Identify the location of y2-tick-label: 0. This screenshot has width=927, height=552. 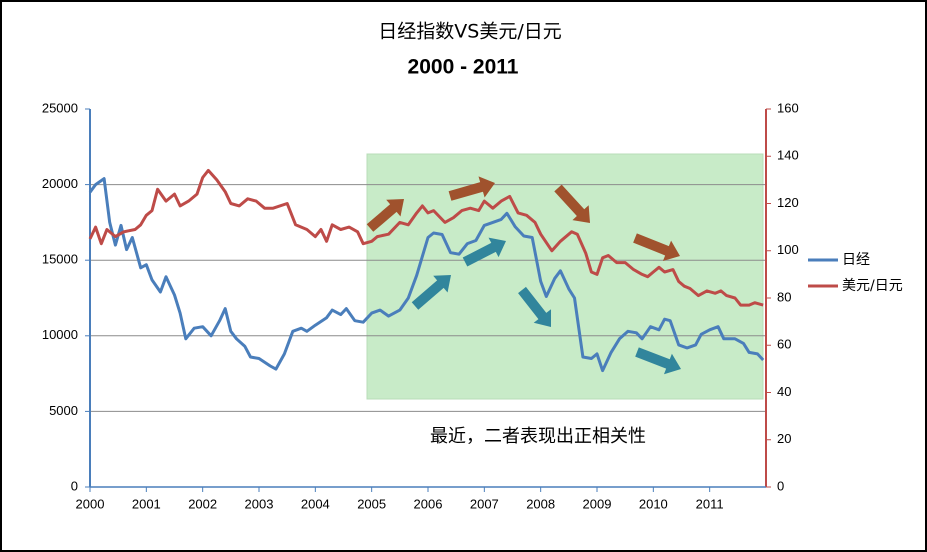
(780, 485).